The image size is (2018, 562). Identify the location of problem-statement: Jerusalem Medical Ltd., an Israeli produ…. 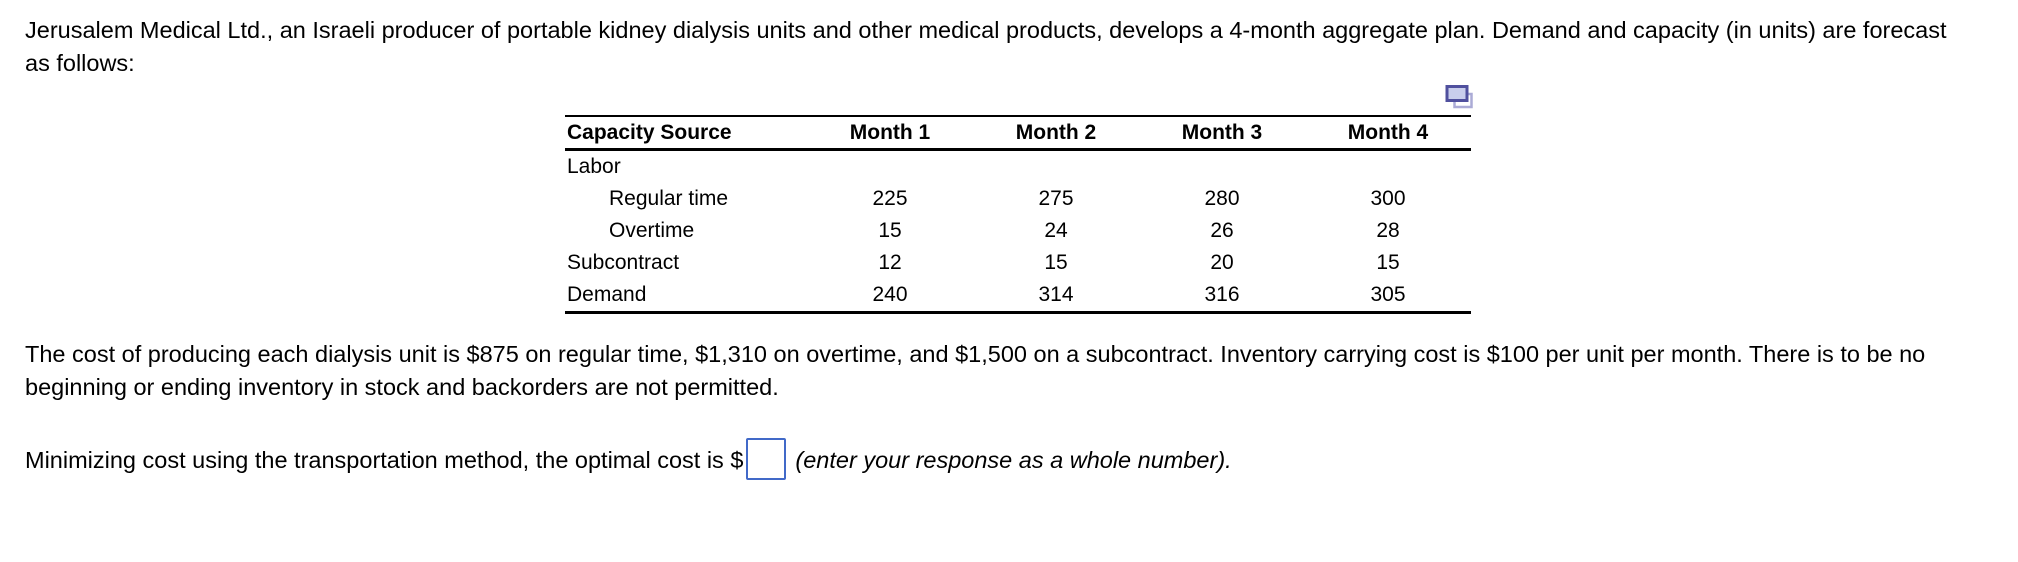
(986, 46).